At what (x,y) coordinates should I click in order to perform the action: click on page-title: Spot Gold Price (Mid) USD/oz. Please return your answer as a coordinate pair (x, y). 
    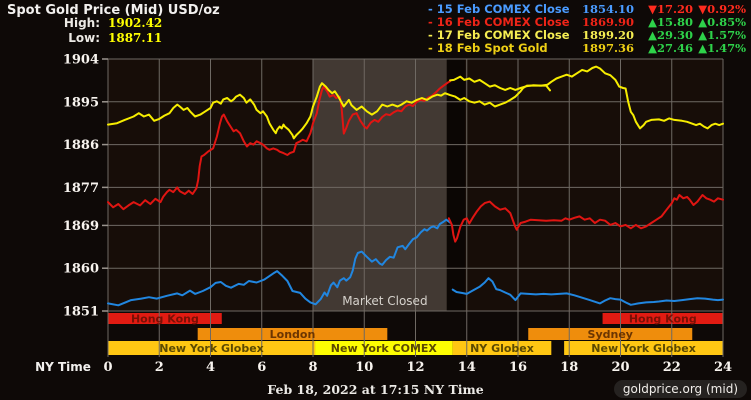
    Looking at the image, I should click on (113, 10).